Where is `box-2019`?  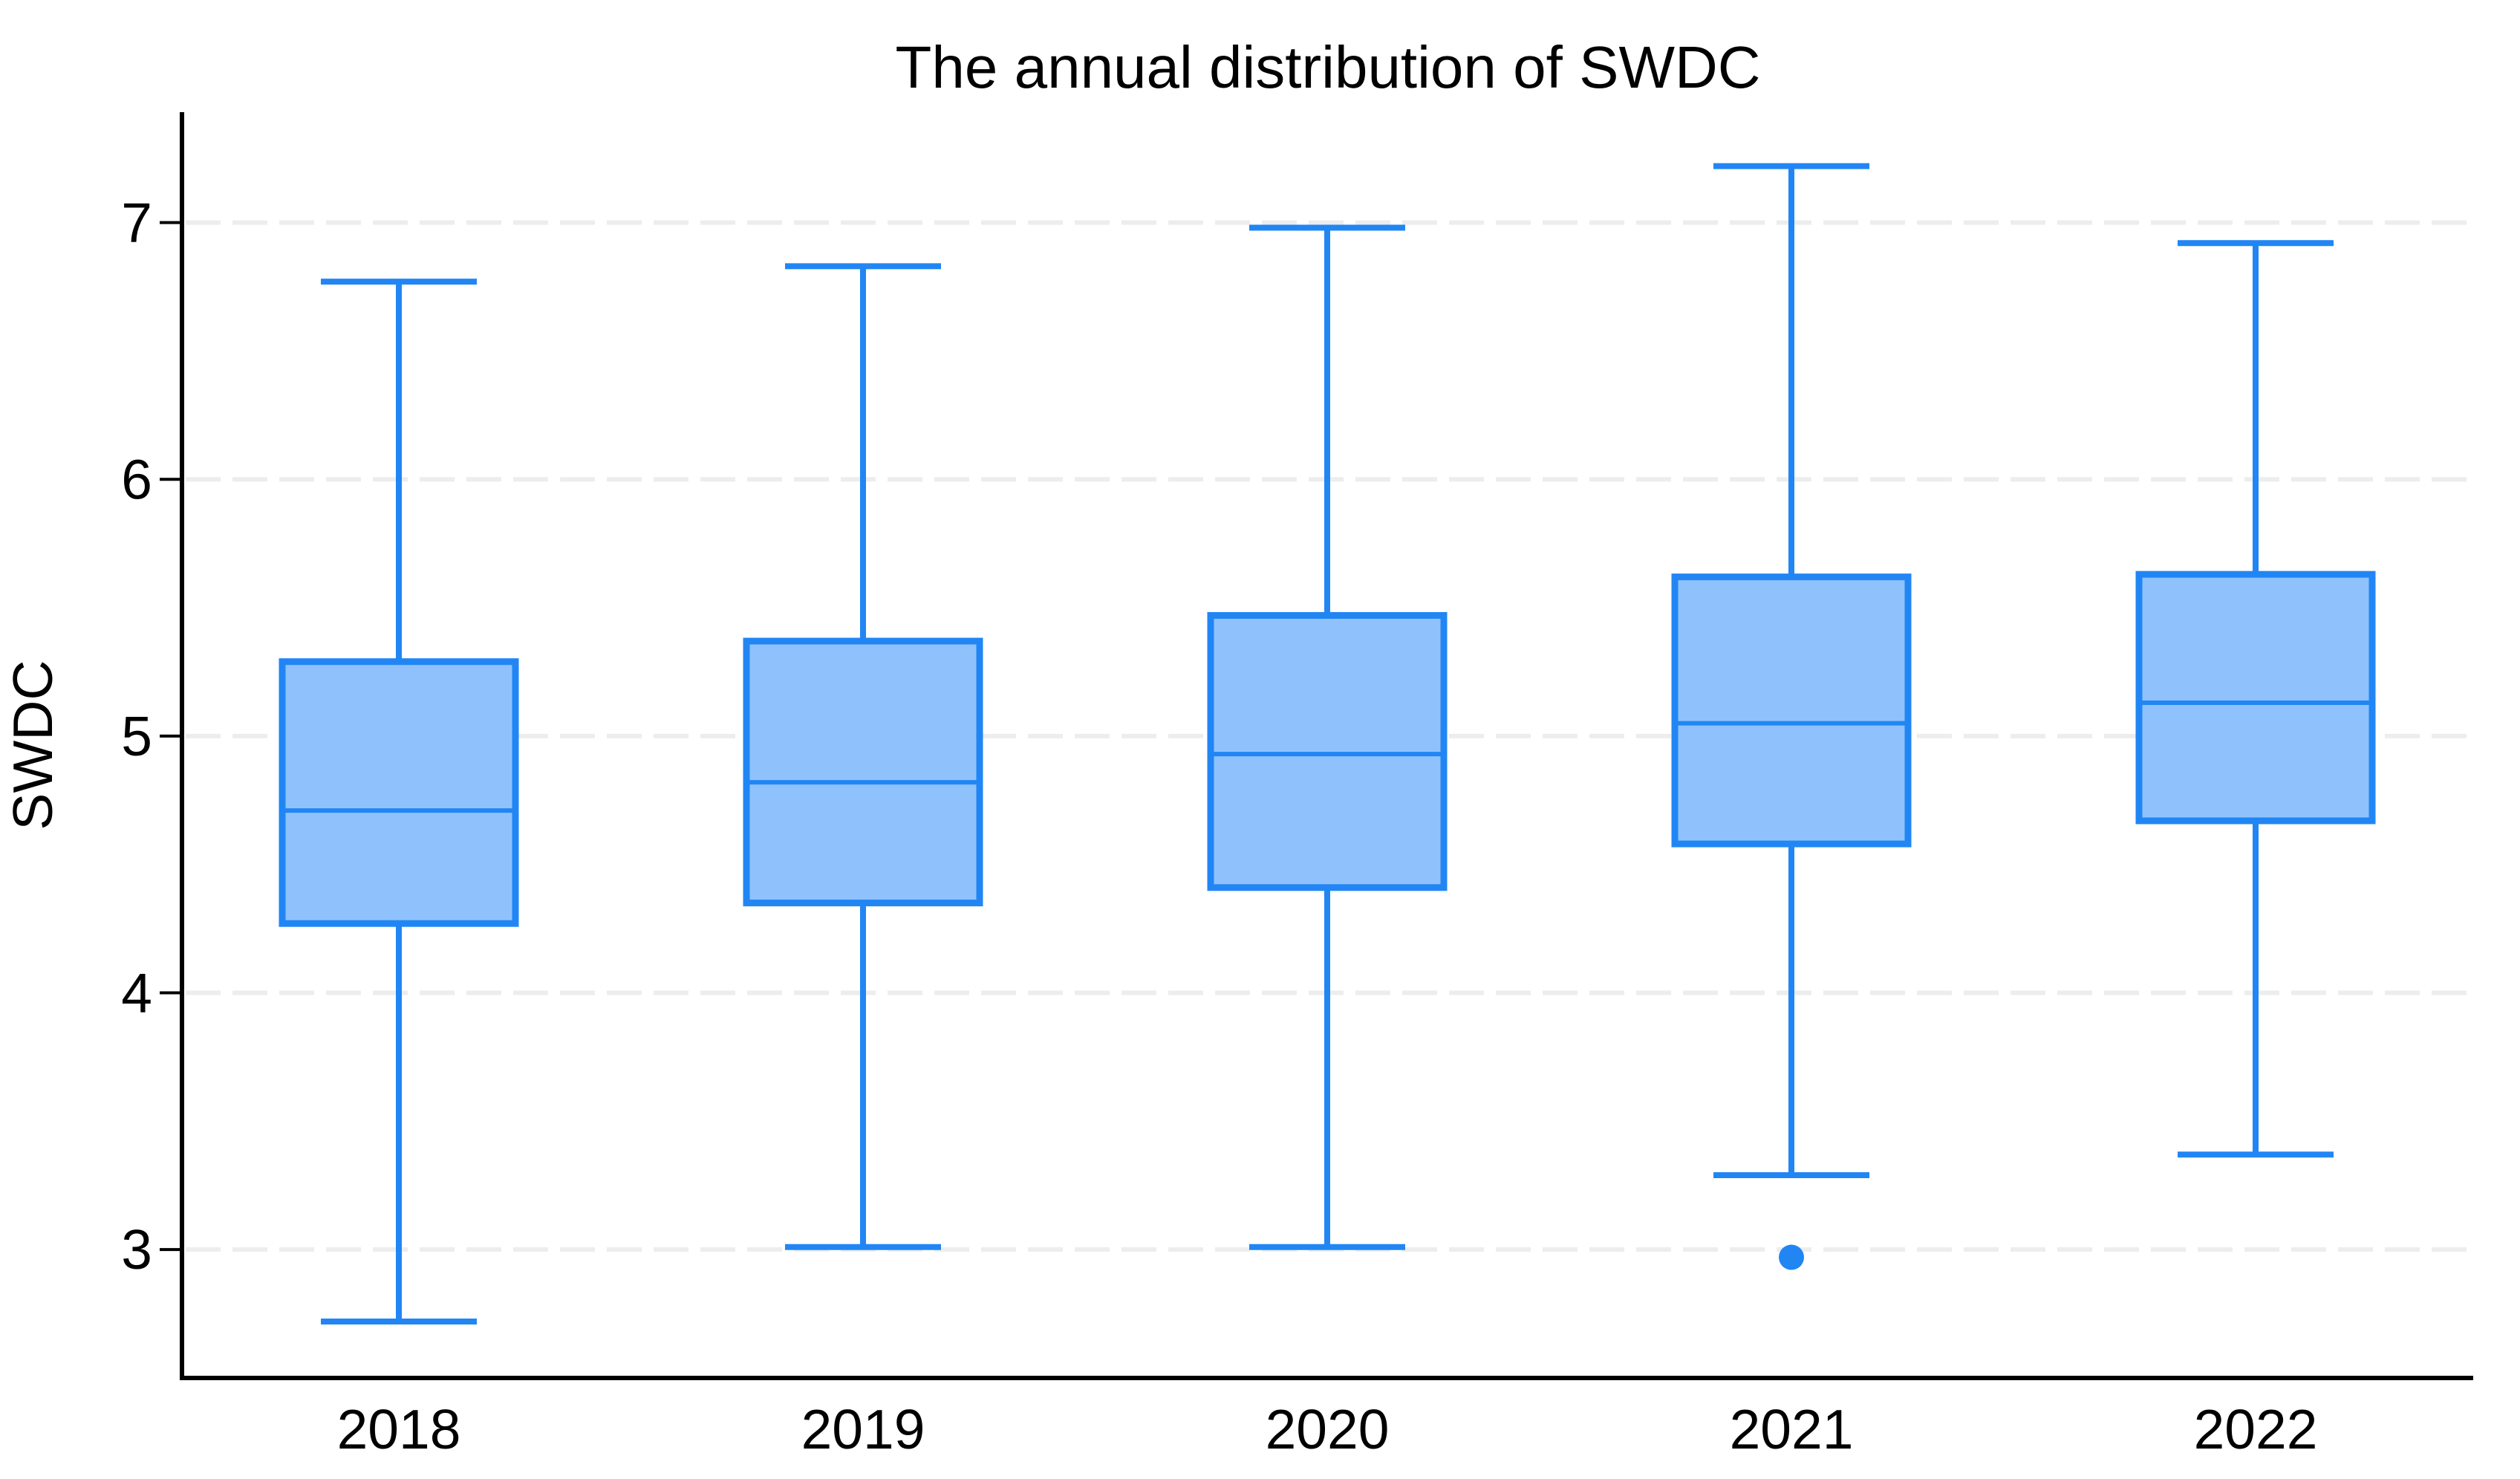 box-2019 is located at coordinates (863, 772).